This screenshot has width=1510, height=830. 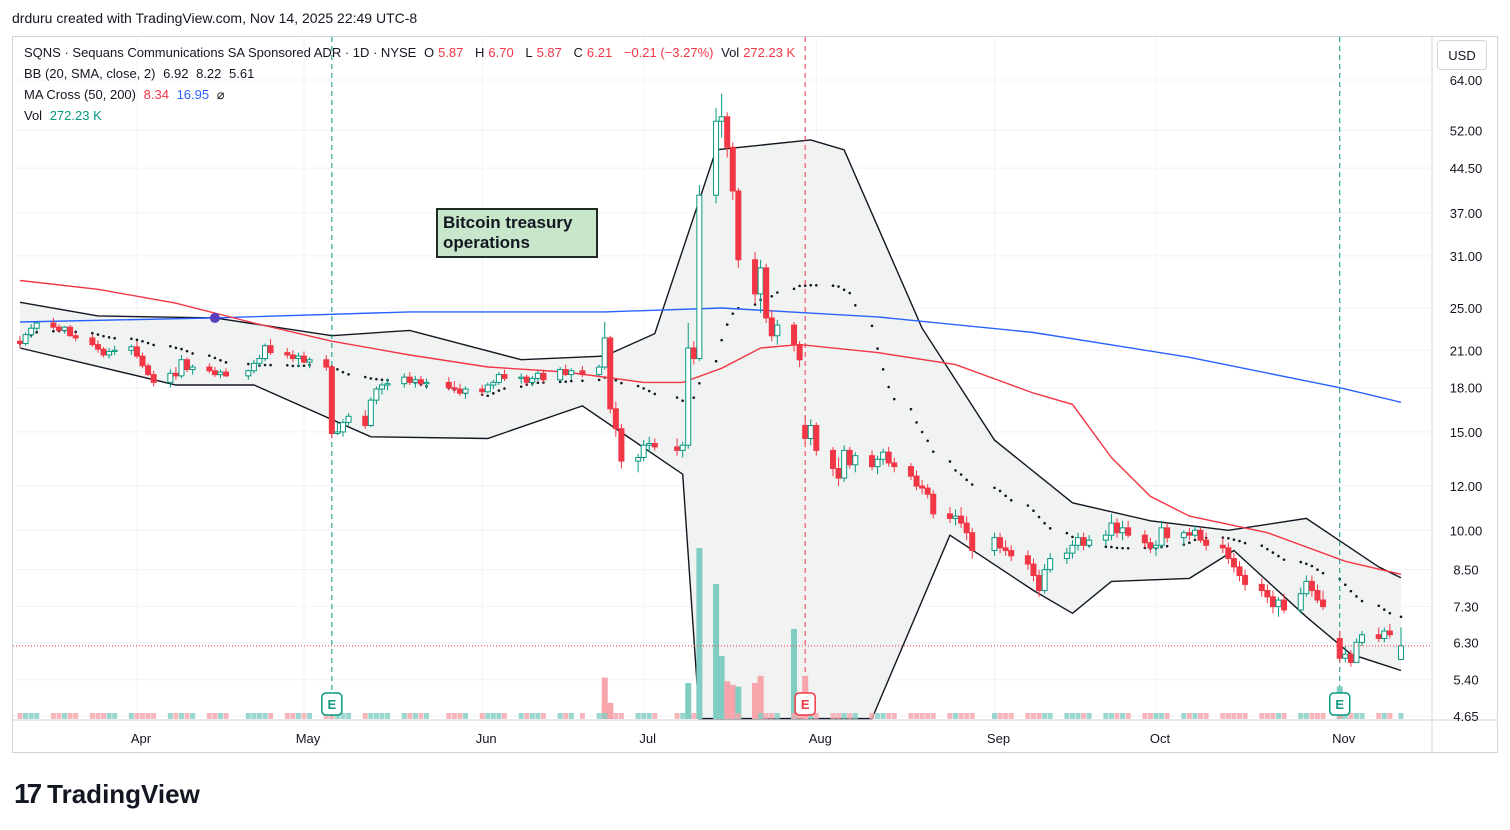 I want to click on legend-bb-lower: 5.61, so click(x=242, y=73).